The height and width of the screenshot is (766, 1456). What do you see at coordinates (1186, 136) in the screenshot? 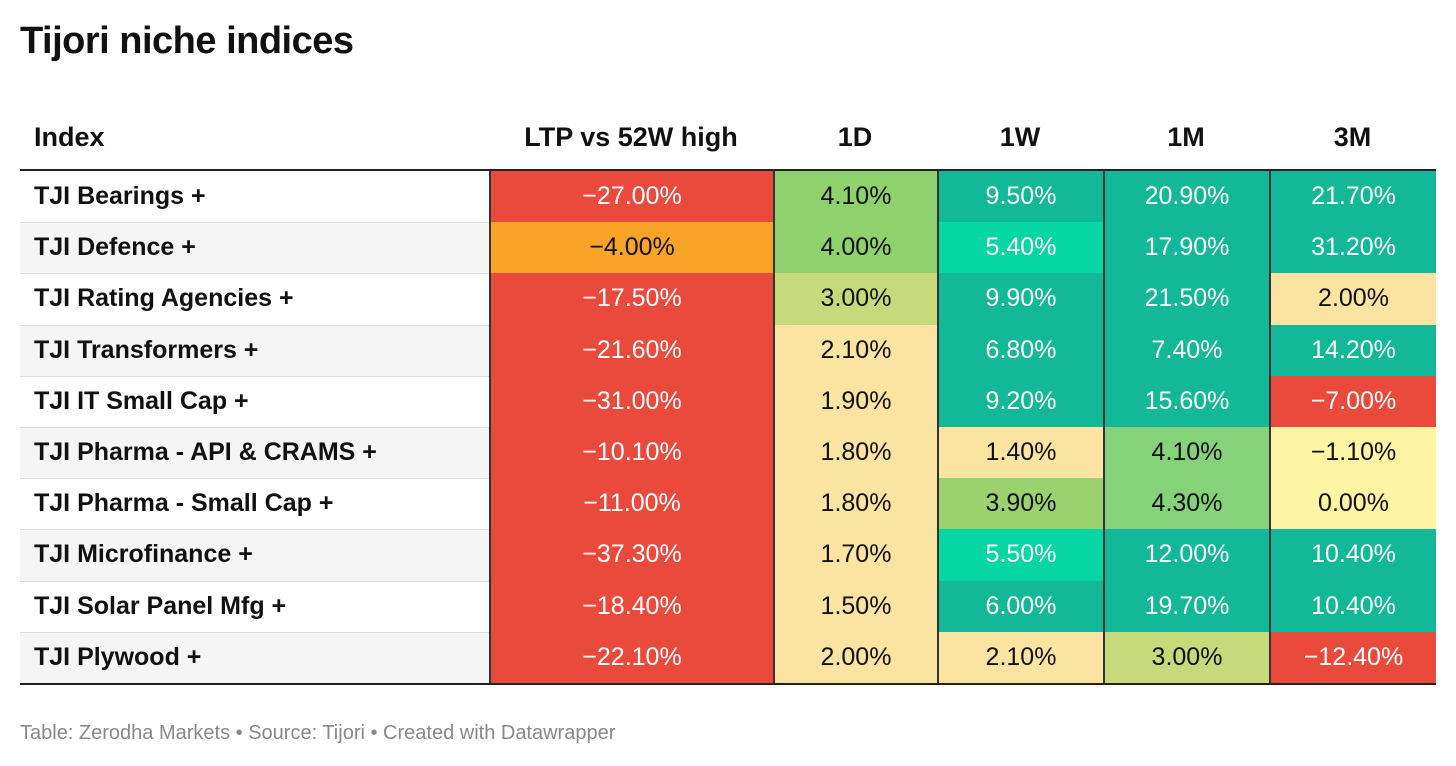
I see `column-header: 1M` at bounding box center [1186, 136].